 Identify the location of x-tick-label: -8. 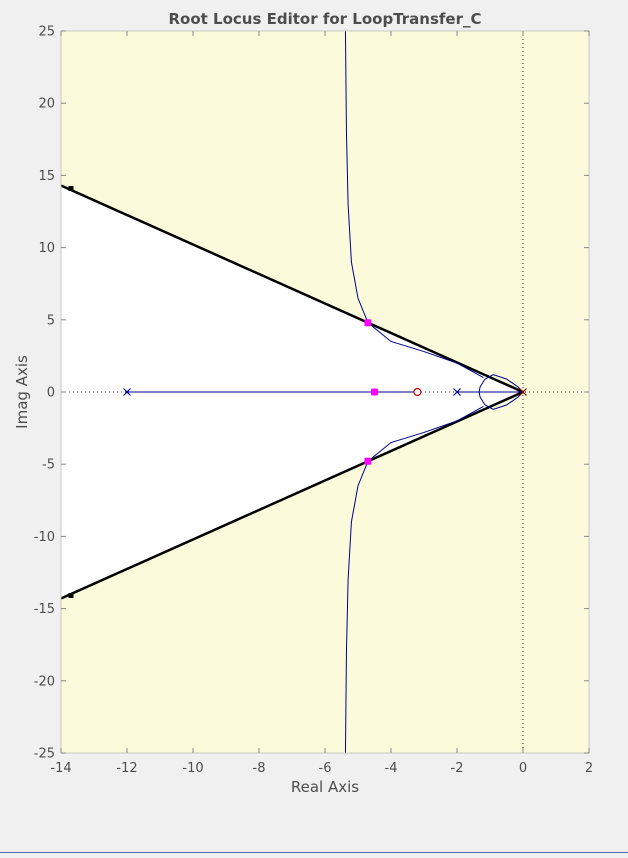
(259, 768).